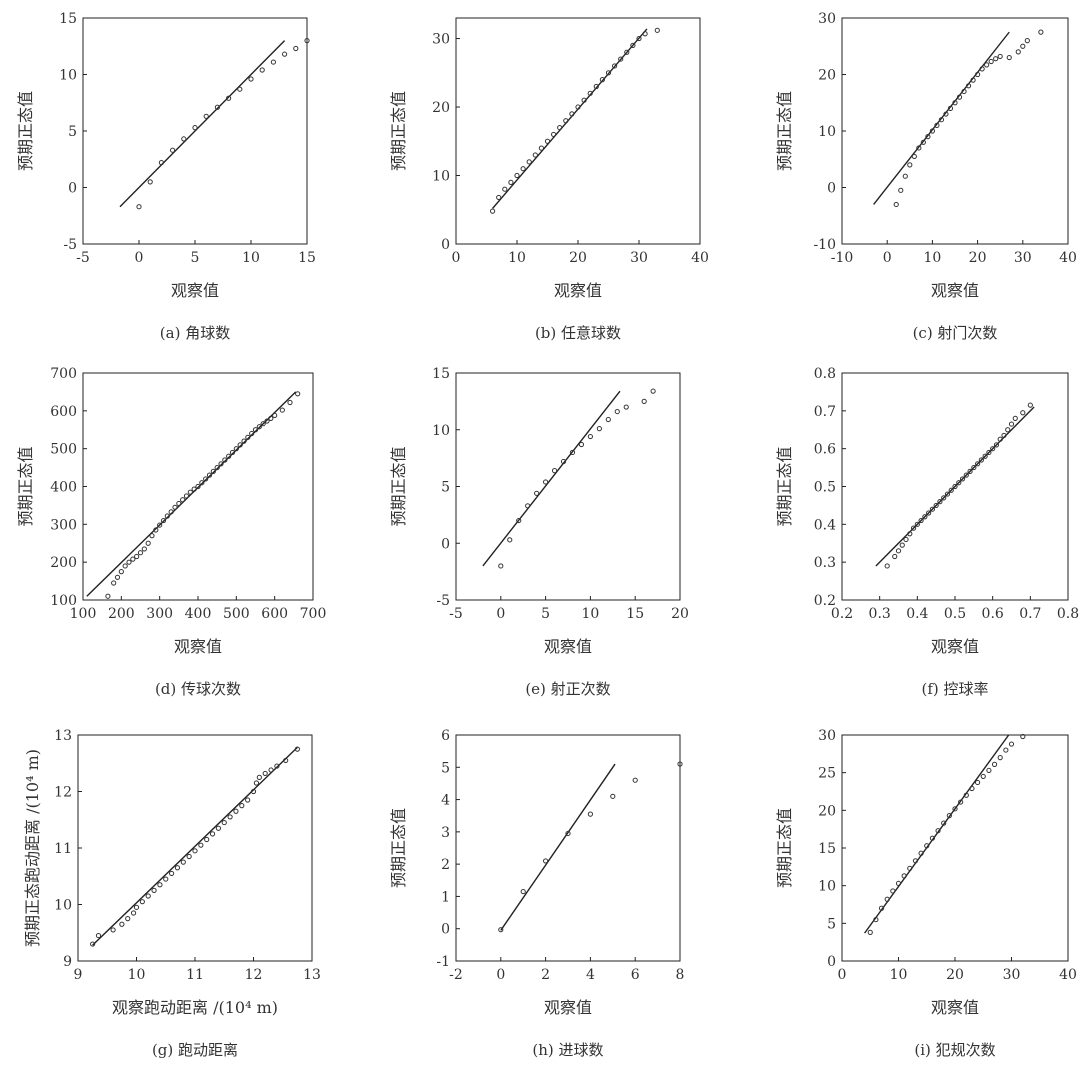 The image size is (1090, 1069). What do you see at coordinates (926, 893) in the screenshot?
I see `qq-panel-9: 0 10 20 30 40 0 5 10 15 20 25 30 观察值 预期正态值 (i) 犯规次数` at bounding box center [926, 893].